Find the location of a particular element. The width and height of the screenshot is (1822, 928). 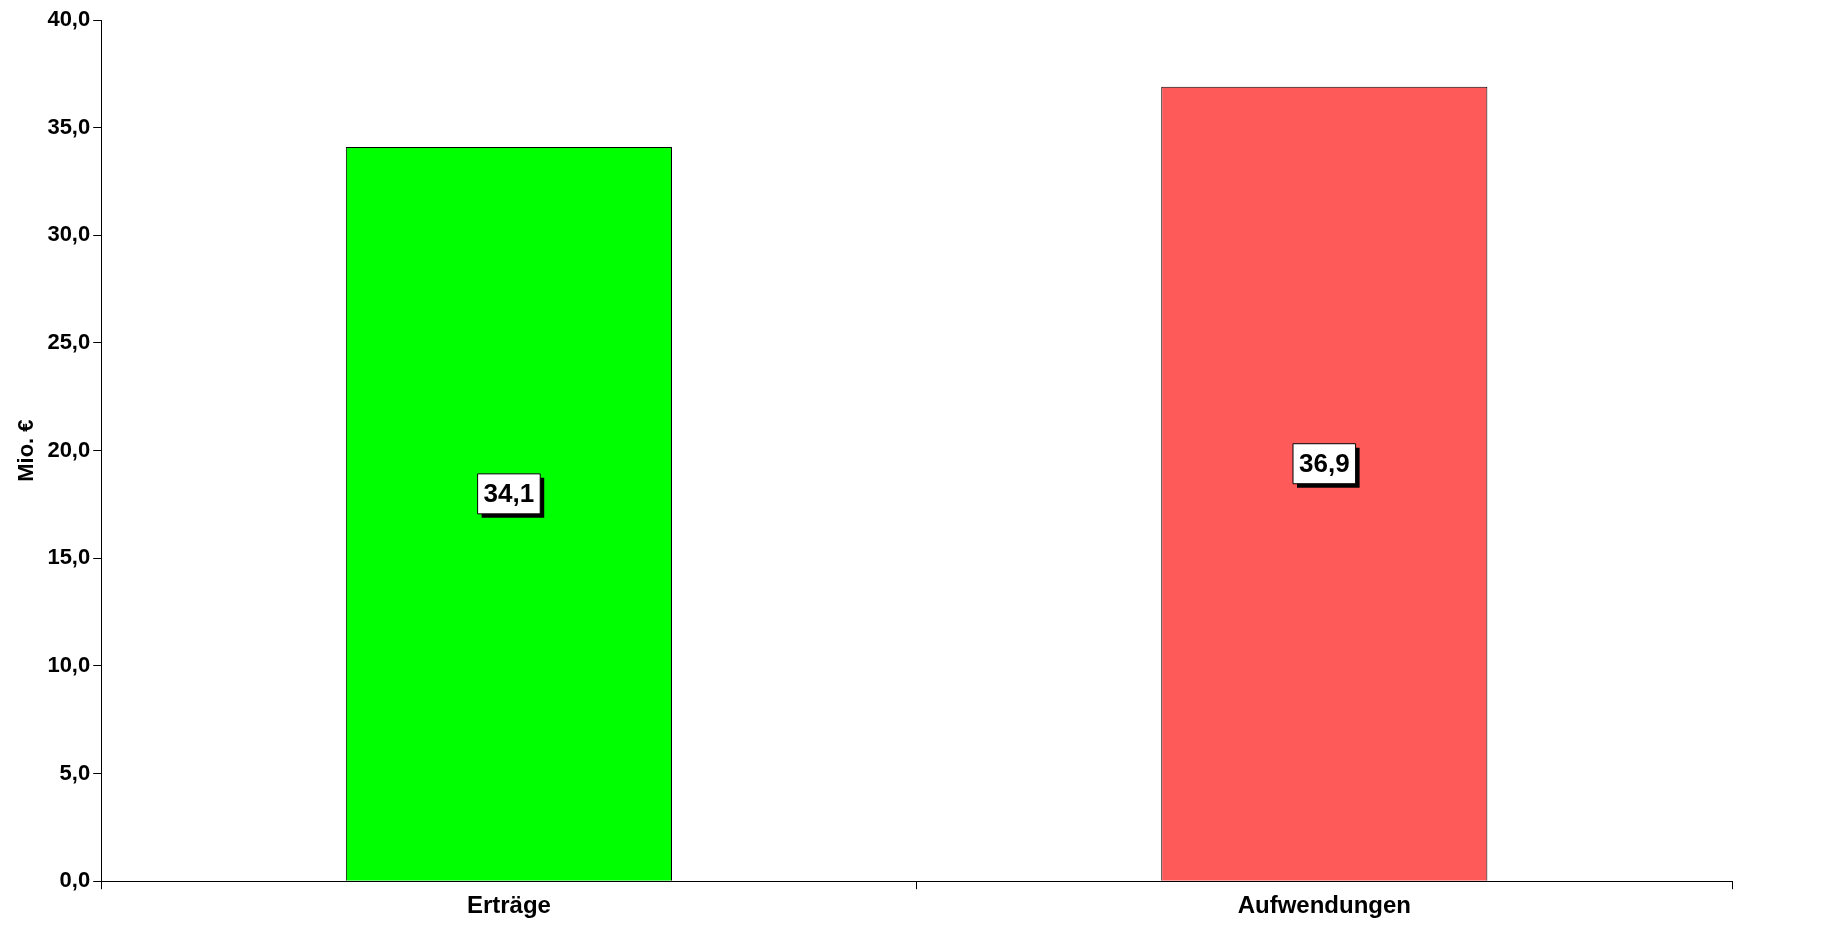

y-tick-label: 10,0 is located at coordinates (69, 664).